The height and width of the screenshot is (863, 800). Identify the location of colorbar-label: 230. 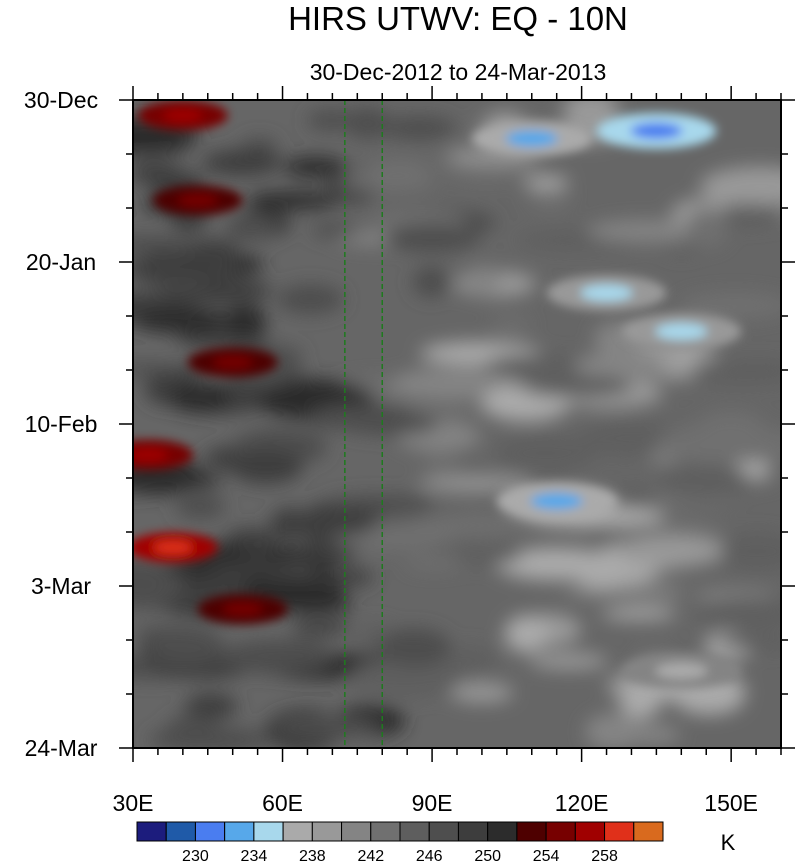
(195, 855).